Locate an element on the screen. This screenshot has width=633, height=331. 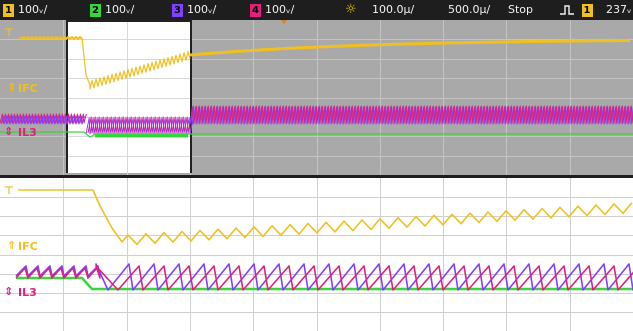
main-timebase: 100.0µ/ is located at coordinates (393, 10).